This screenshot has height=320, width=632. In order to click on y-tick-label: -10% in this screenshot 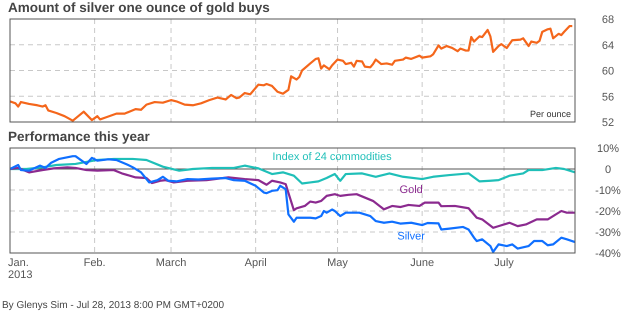, I will do `click(608, 191)`.